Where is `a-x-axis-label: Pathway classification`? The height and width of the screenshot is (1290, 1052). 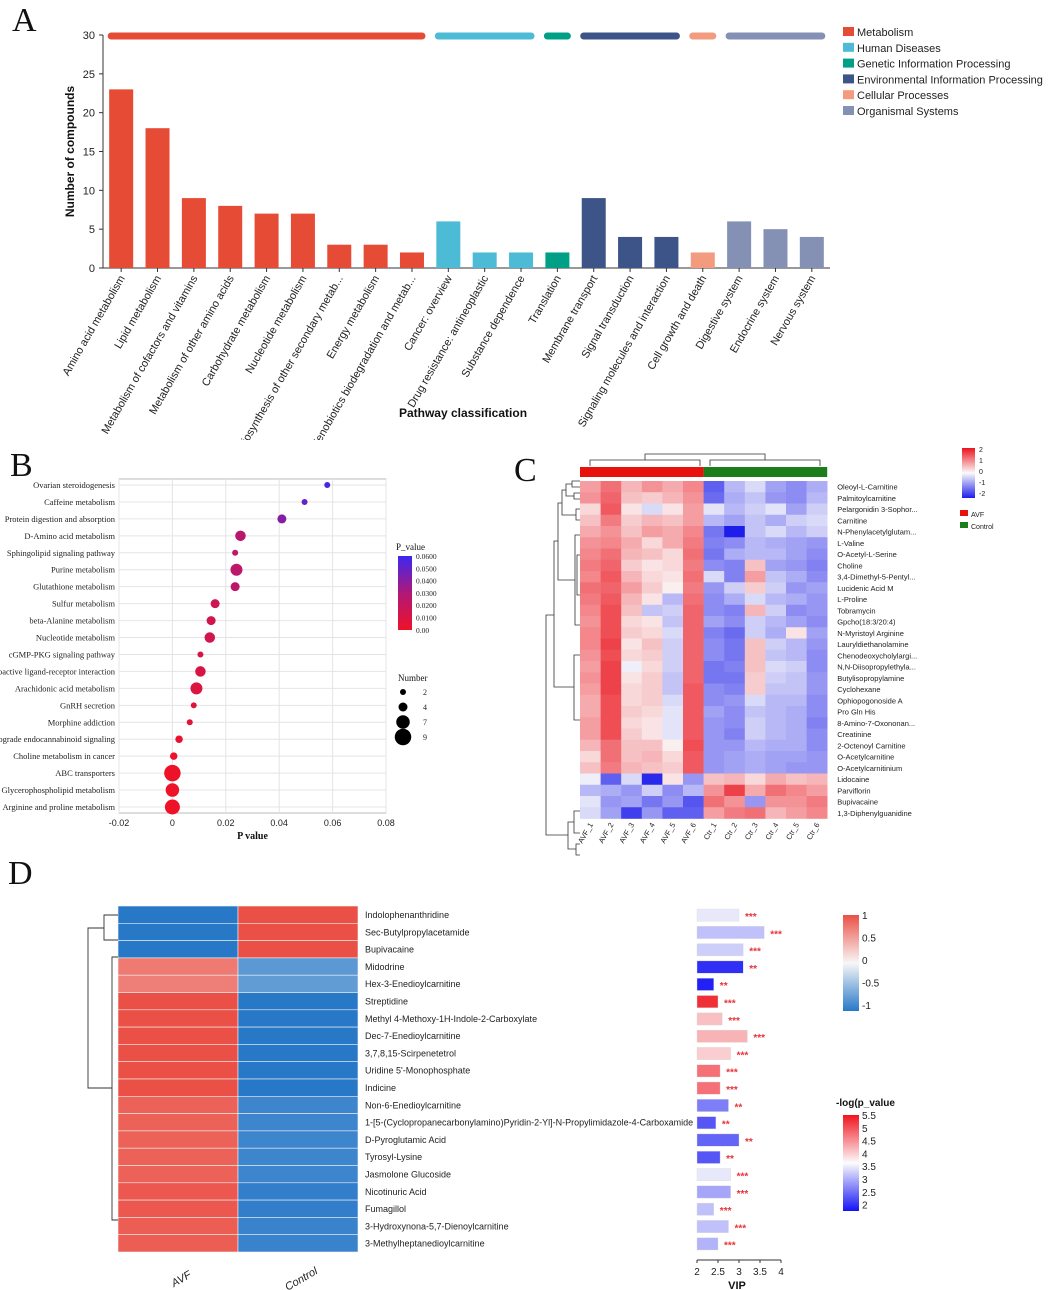
a-x-axis-label: Pathway classification is located at coordinates (463, 413).